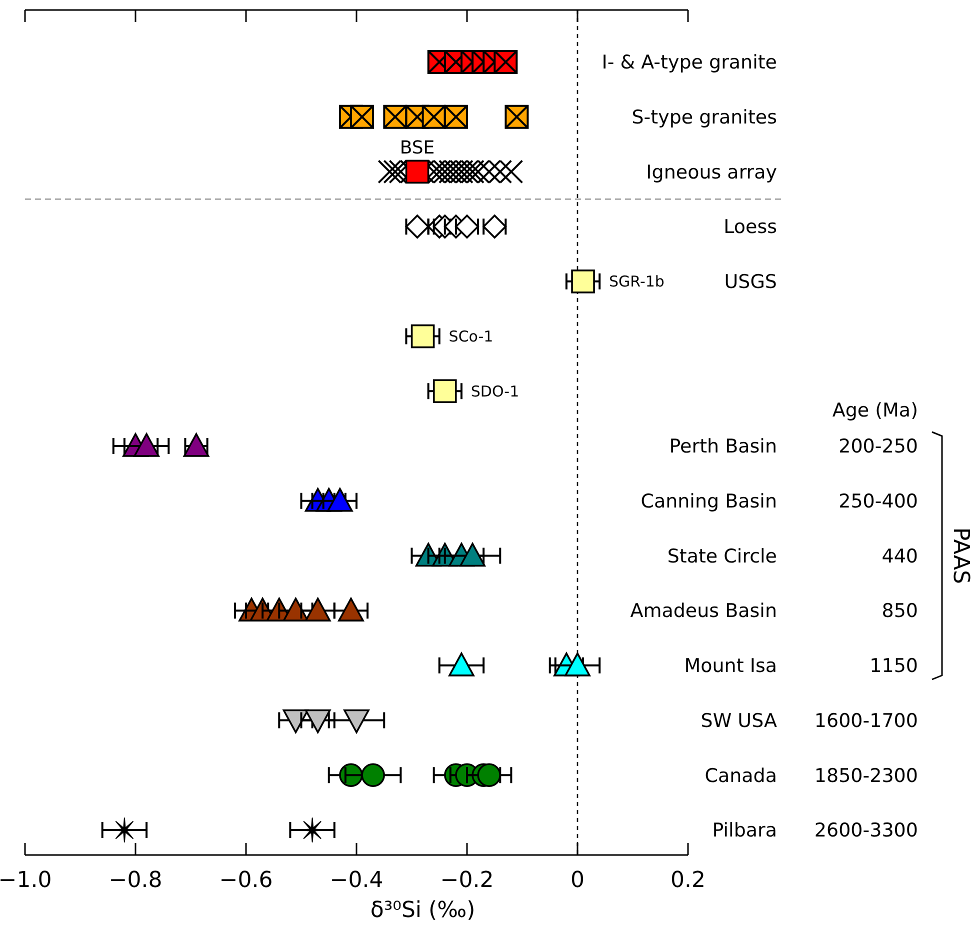 This screenshot has height=925, width=973. Describe the element at coordinates (875, 411) in the screenshot. I see `y2-axis-title: Age (Ma)` at that location.